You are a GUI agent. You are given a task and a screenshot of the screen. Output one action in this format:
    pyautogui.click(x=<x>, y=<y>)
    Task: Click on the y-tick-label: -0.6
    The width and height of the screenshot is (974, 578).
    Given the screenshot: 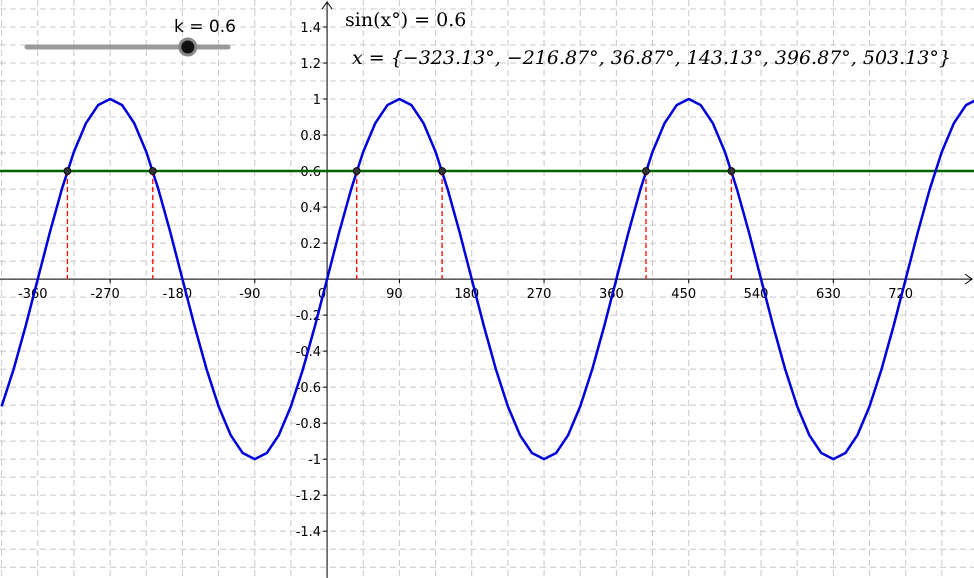 What is the action you would take?
    pyautogui.click(x=308, y=388)
    